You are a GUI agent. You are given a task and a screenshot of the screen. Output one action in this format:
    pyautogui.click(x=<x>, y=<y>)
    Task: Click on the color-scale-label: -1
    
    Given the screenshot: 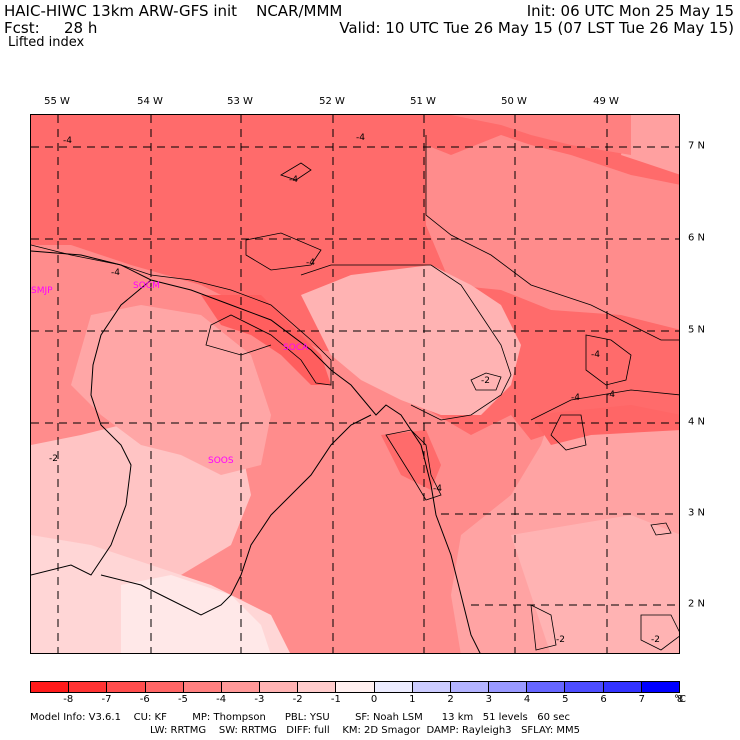 What is the action you would take?
    pyautogui.click(x=335, y=699)
    